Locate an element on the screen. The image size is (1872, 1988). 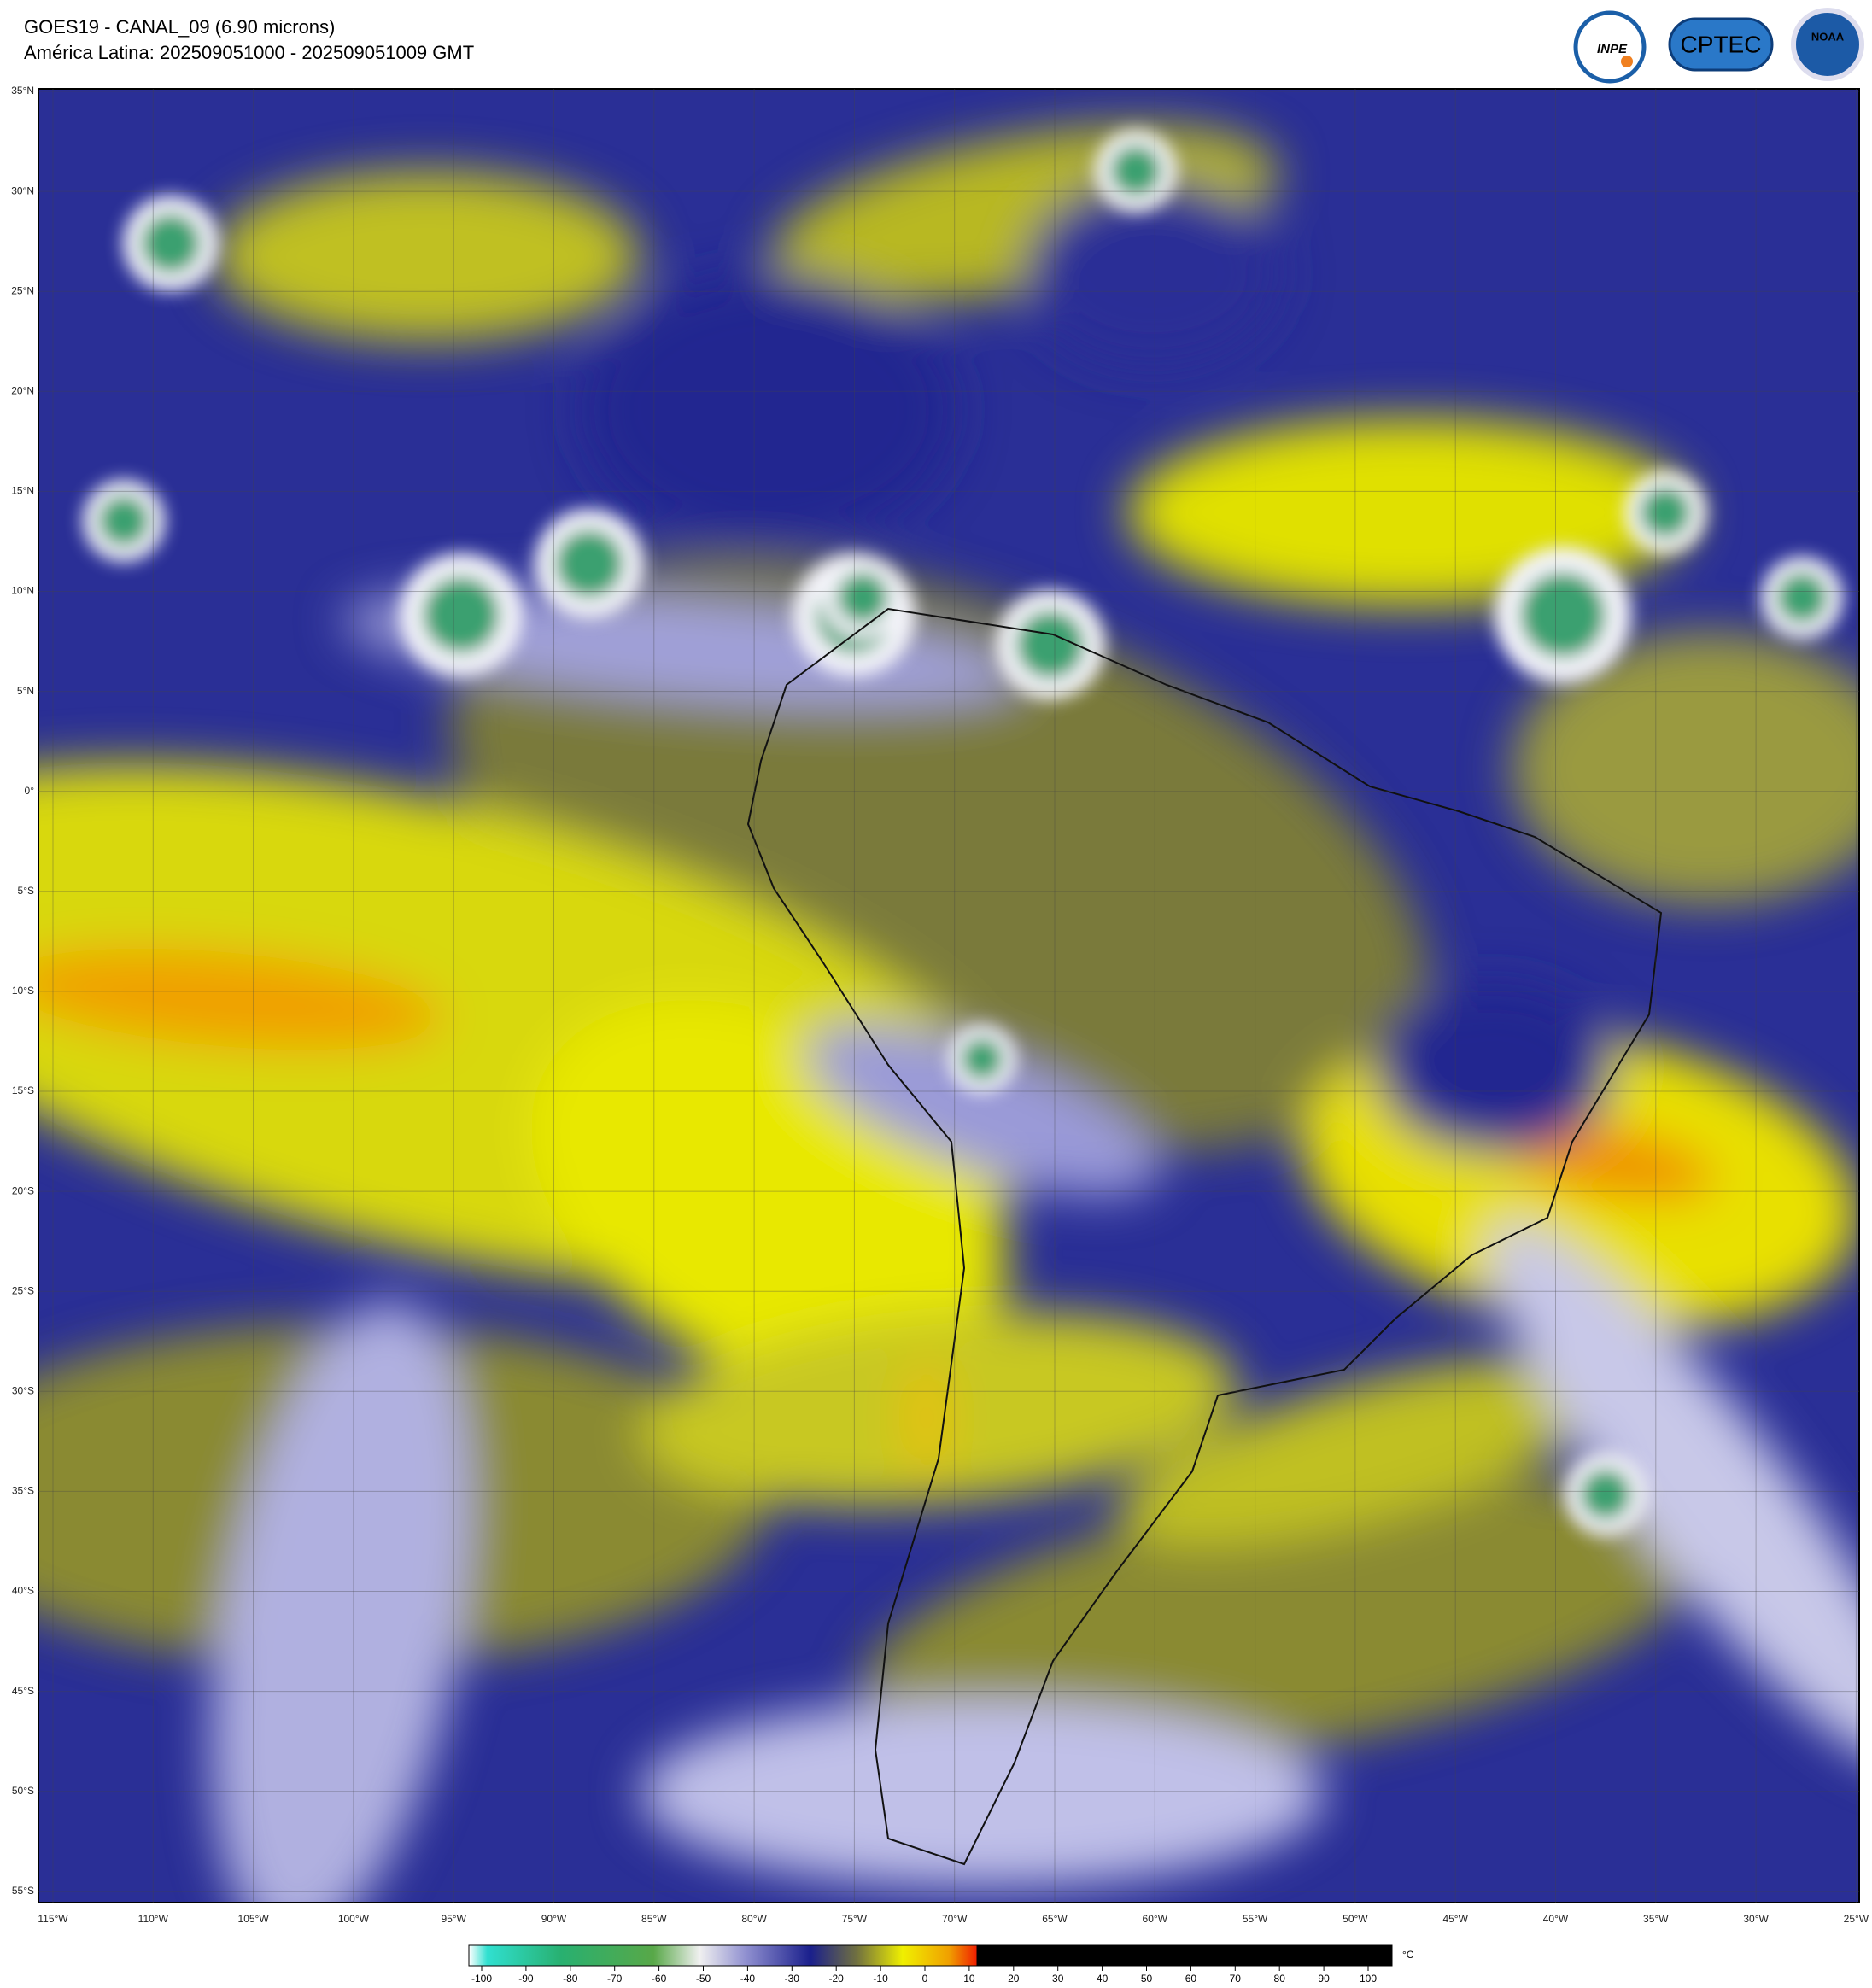
lat-label: 50°S is located at coordinates (23, 1791).